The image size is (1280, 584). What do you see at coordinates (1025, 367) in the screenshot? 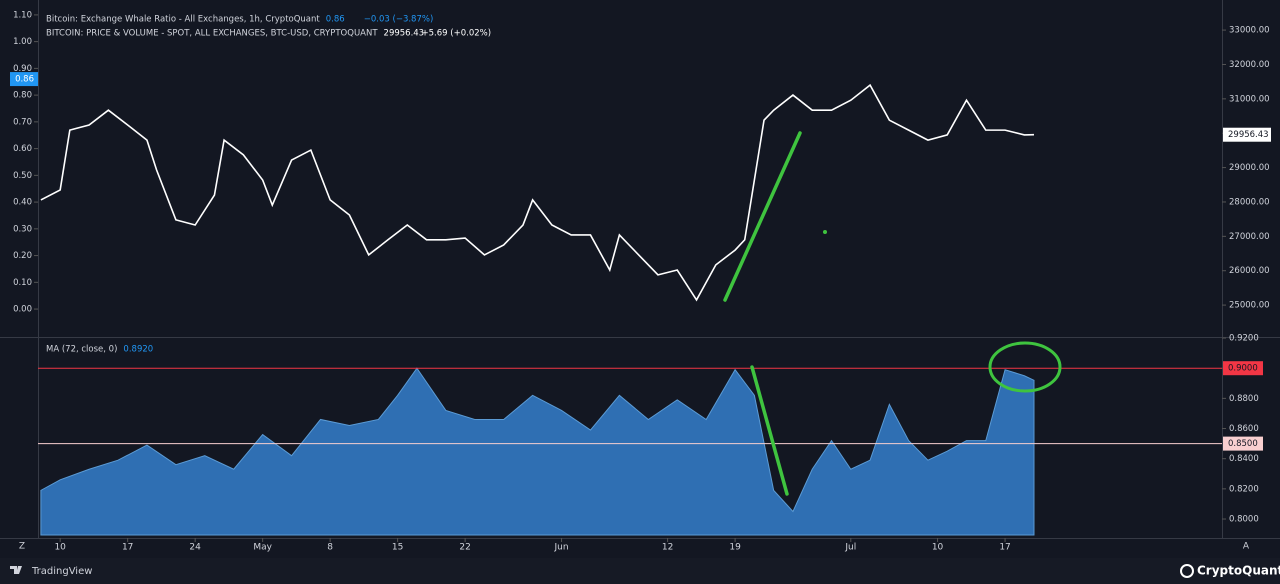
I see `annotation-ellipse` at bounding box center [1025, 367].